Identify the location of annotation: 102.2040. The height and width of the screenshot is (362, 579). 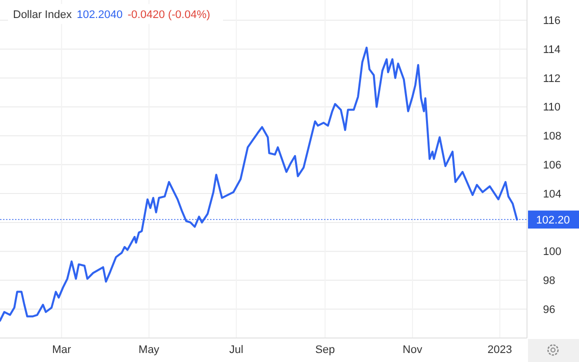
(99, 15).